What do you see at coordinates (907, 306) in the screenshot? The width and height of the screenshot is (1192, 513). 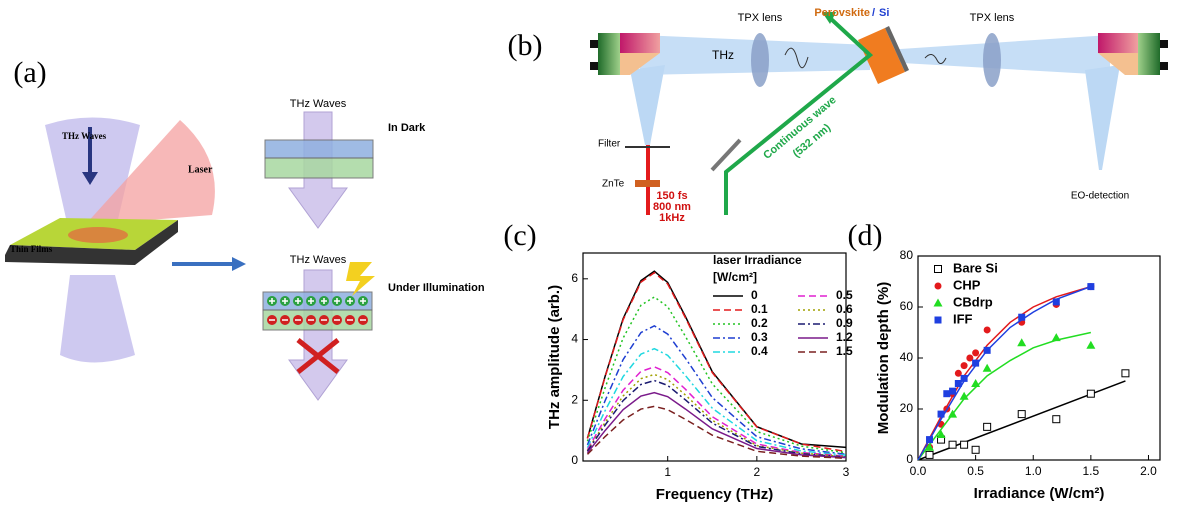 I see `y-tick-label: 60` at bounding box center [907, 306].